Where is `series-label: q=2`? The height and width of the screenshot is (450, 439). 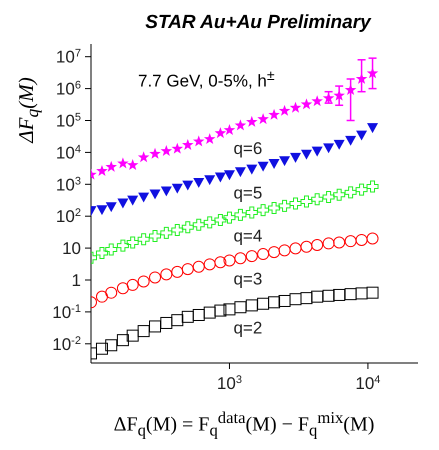 series-label: q=2 is located at coordinates (247, 328).